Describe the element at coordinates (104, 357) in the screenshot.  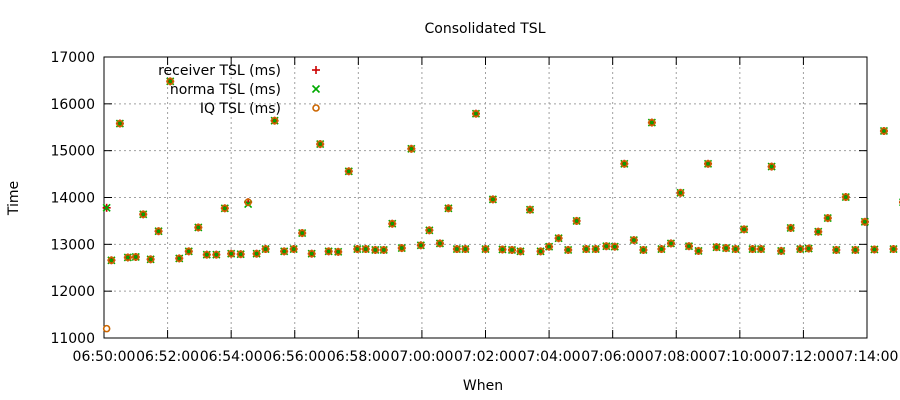
I see `x-tick-label: 06:50:00` at that location.